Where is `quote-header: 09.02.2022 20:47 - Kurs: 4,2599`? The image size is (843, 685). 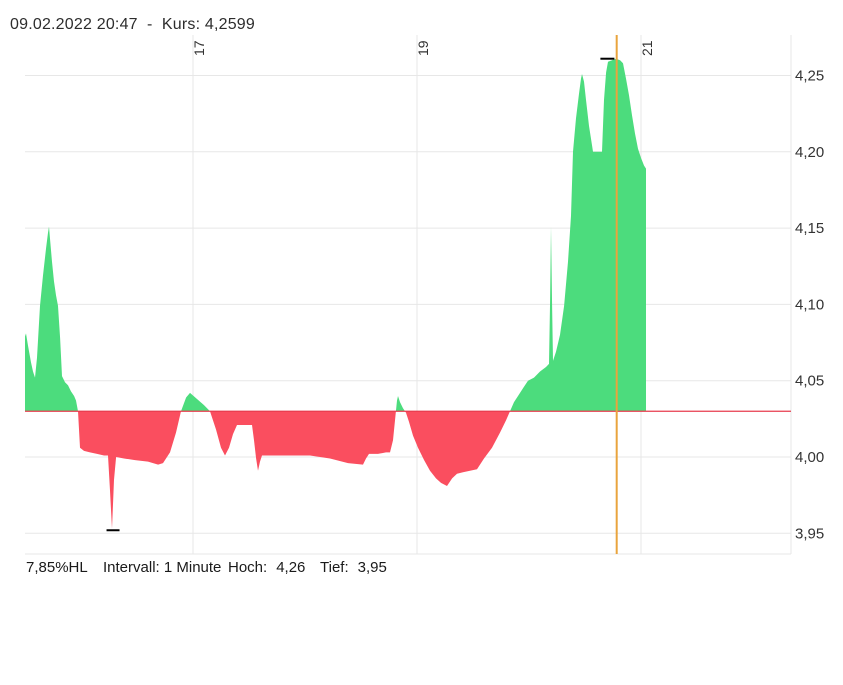 quote-header: 09.02.2022 20:47 - Kurs: 4,2599 is located at coordinates (132, 24).